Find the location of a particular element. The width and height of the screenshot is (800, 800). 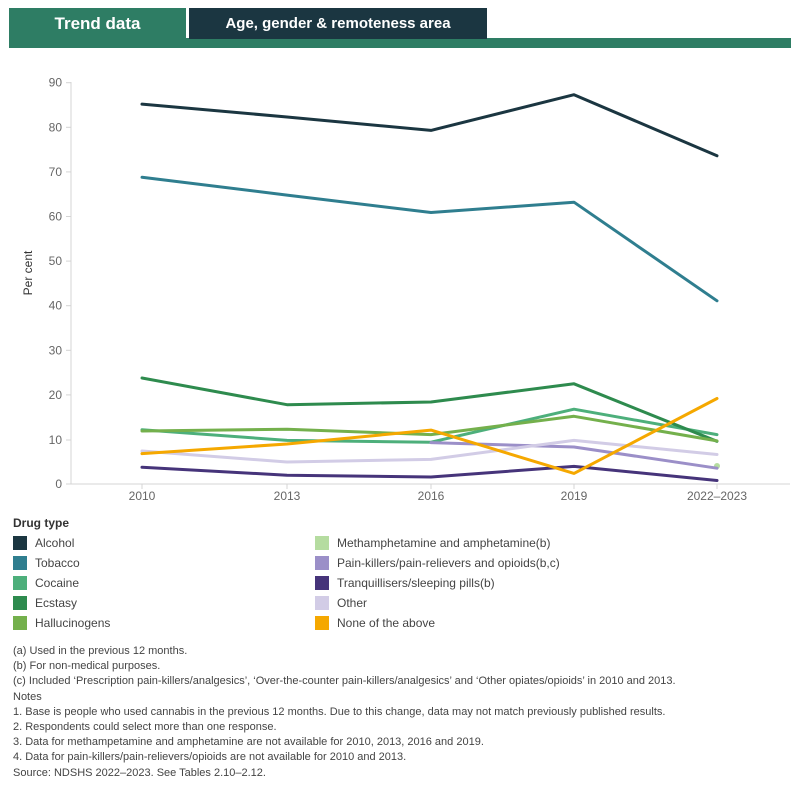

y-tick-label: 40 is located at coordinates (56, 306).